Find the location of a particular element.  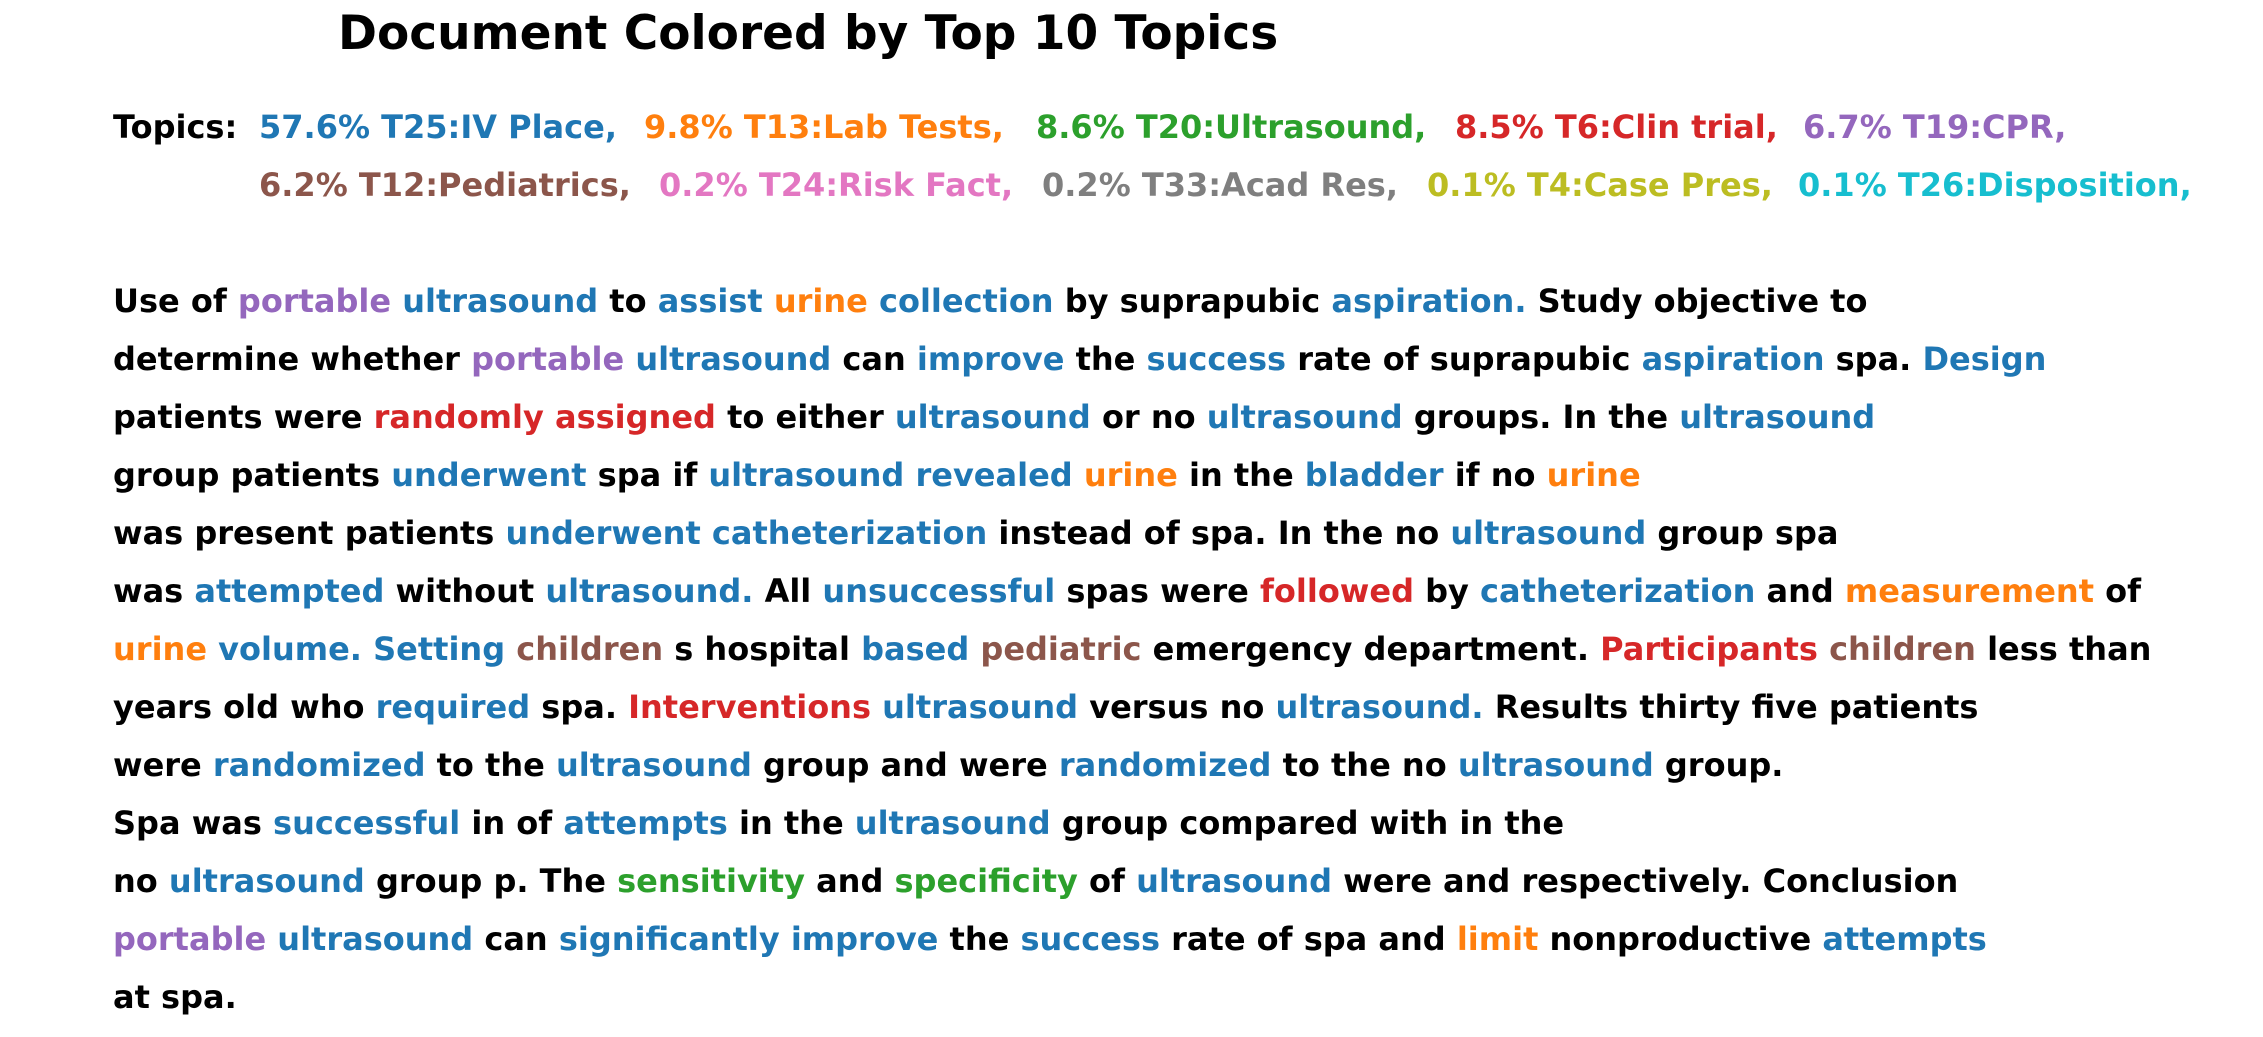

topic-entry-t6: 8.5% T6:Clin trial, is located at coordinates (1616, 127).